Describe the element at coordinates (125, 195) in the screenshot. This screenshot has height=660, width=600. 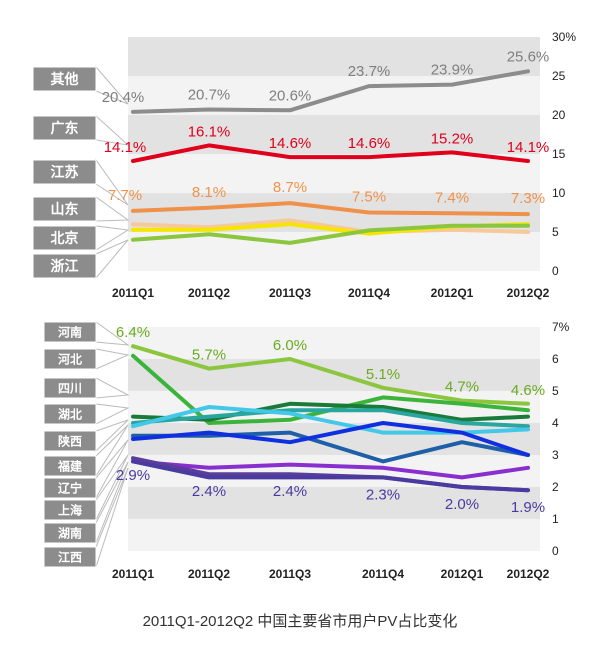
I see `data-label: 7.7%` at that location.